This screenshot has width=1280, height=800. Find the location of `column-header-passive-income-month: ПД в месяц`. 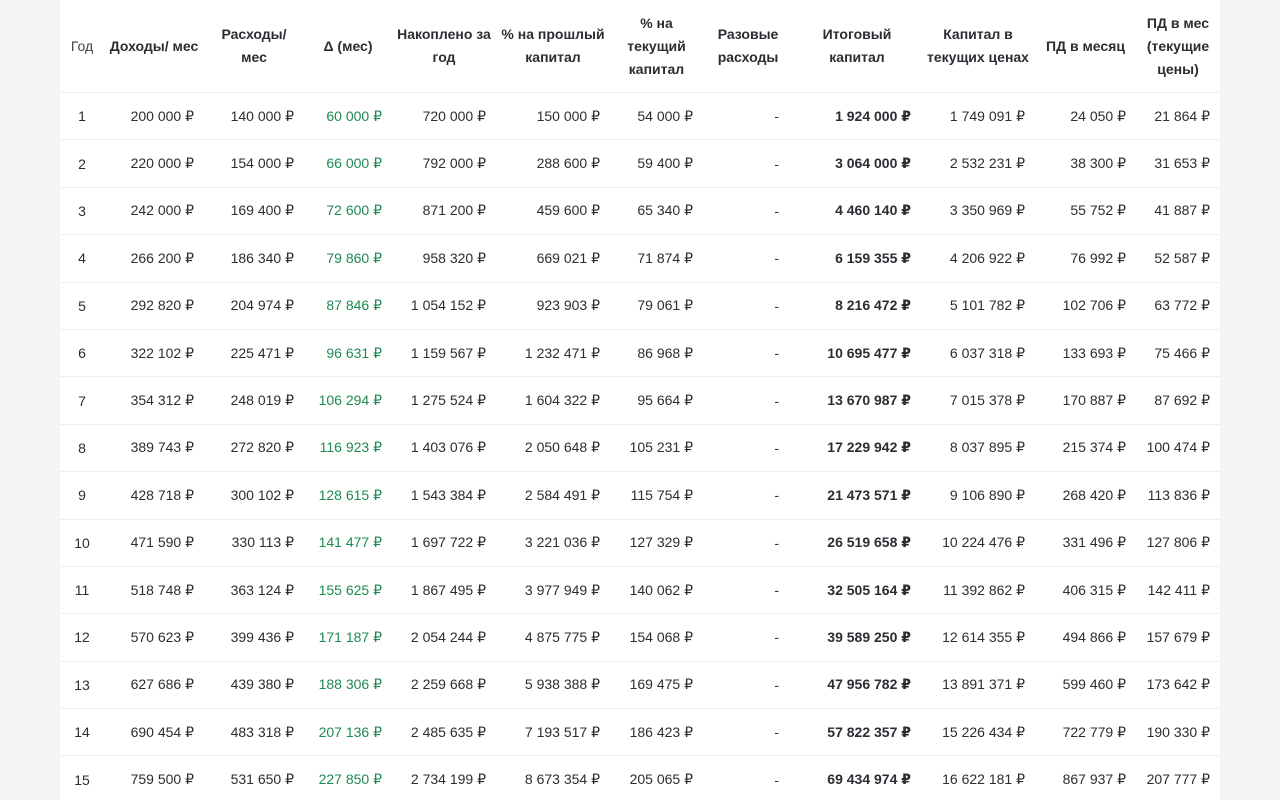

column-header-passive-income-month: ПД в месяц is located at coordinates (1085, 46).